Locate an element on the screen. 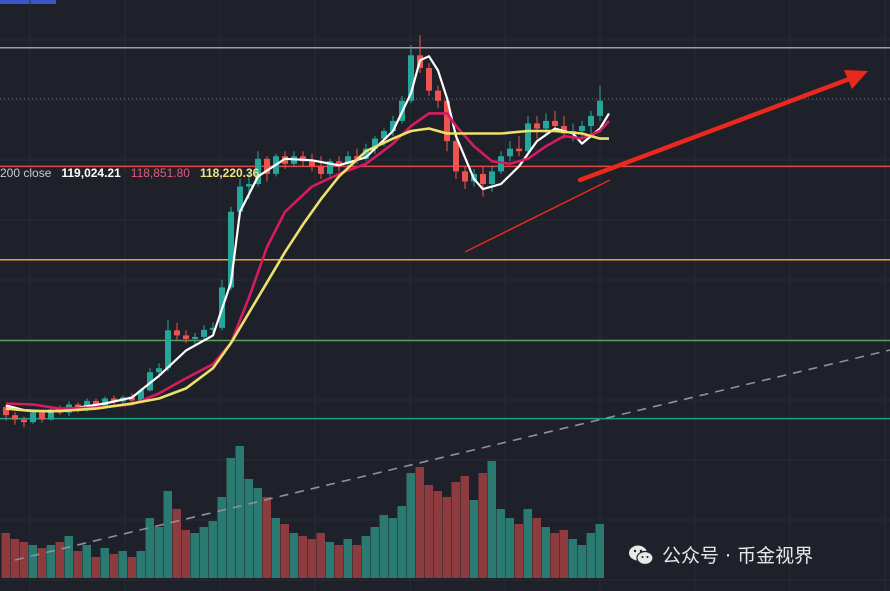 This screenshot has width=890, height=591. support-trendline is located at coordinates (537, 216).